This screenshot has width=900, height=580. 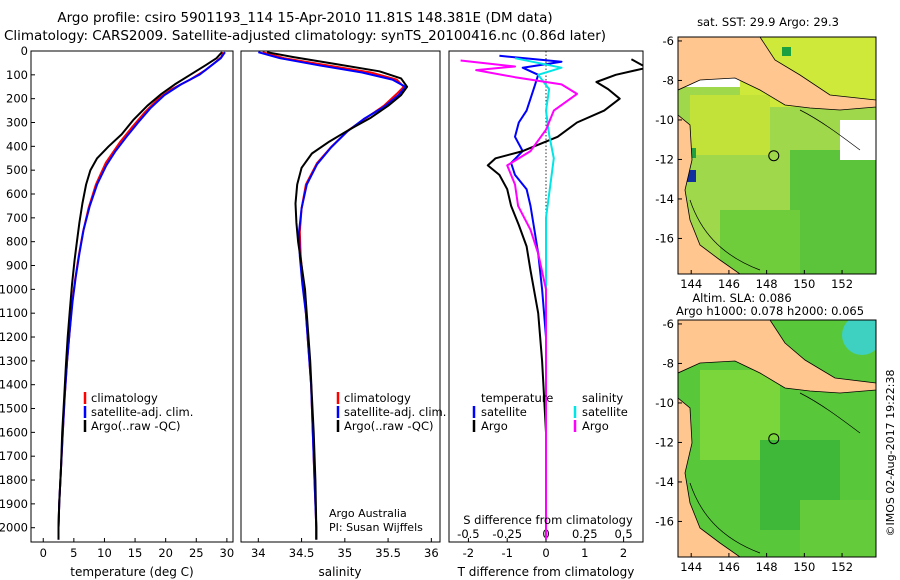 What do you see at coordinates (431, 553) in the screenshot?
I see `x-tick-label: 36` at bounding box center [431, 553].